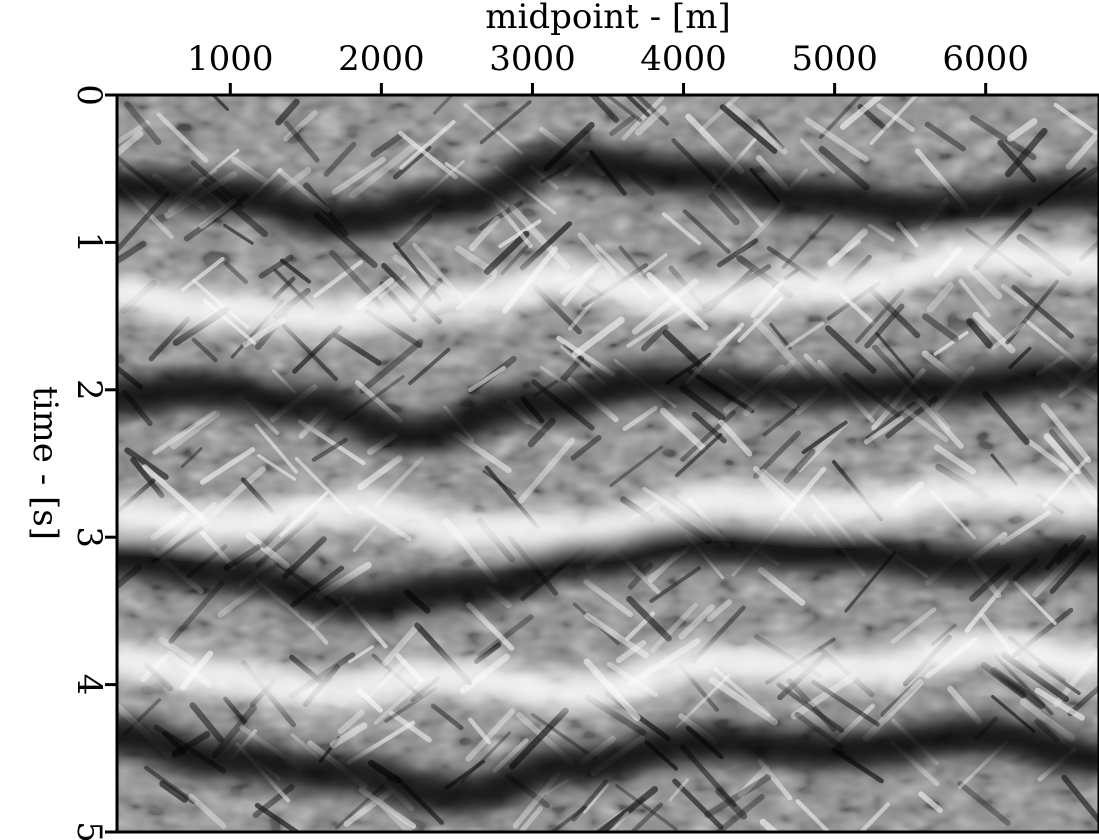 The width and height of the screenshot is (1099, 840). What do you see at coordinates (608, 67) in the screenshot?
I see `x-axis-ticks: 1000 2000 3000 4000 5000 6000` at bounding box center [608, 67].